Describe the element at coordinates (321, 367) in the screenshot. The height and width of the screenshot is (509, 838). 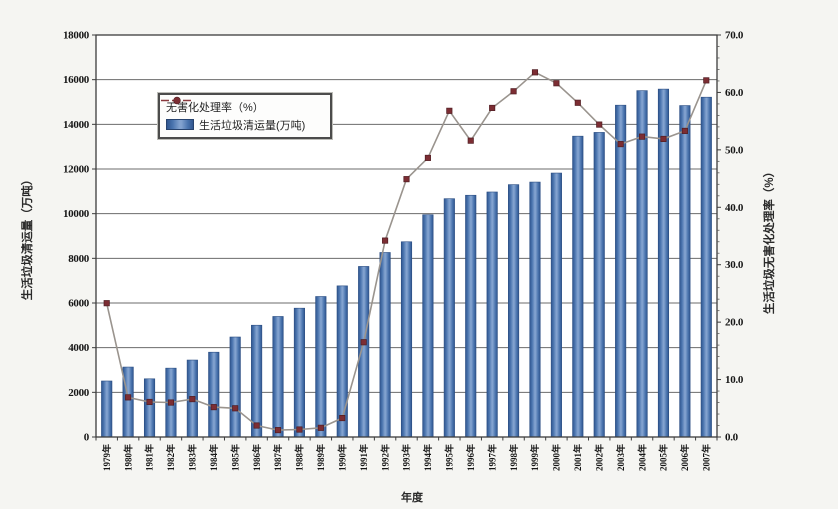
I see `bar-1989年` at that location.